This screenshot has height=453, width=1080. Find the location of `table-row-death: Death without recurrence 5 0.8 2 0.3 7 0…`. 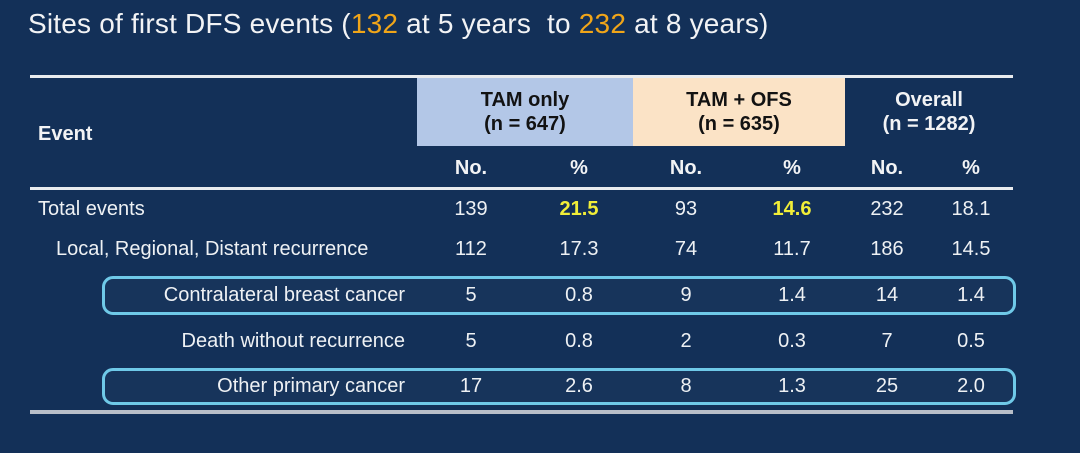

table-row-death: Death without recurrence 5 0.8 2 0.3 7 0… is located at coordinates (521, 341).